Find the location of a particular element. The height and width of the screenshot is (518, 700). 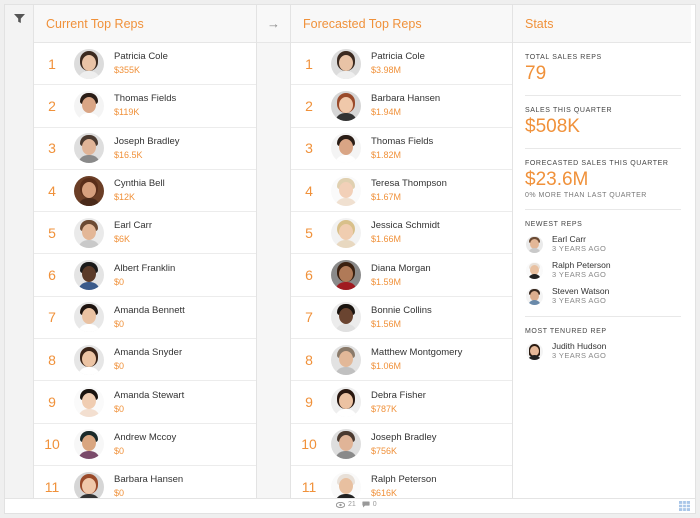

rep-row: 8 Amanda Snyder $0 is located at coordinates (145, 360).